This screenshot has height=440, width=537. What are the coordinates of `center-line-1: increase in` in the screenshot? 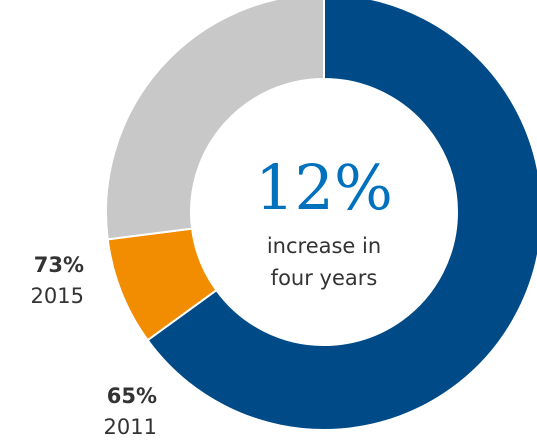 It's located at (324, 246).